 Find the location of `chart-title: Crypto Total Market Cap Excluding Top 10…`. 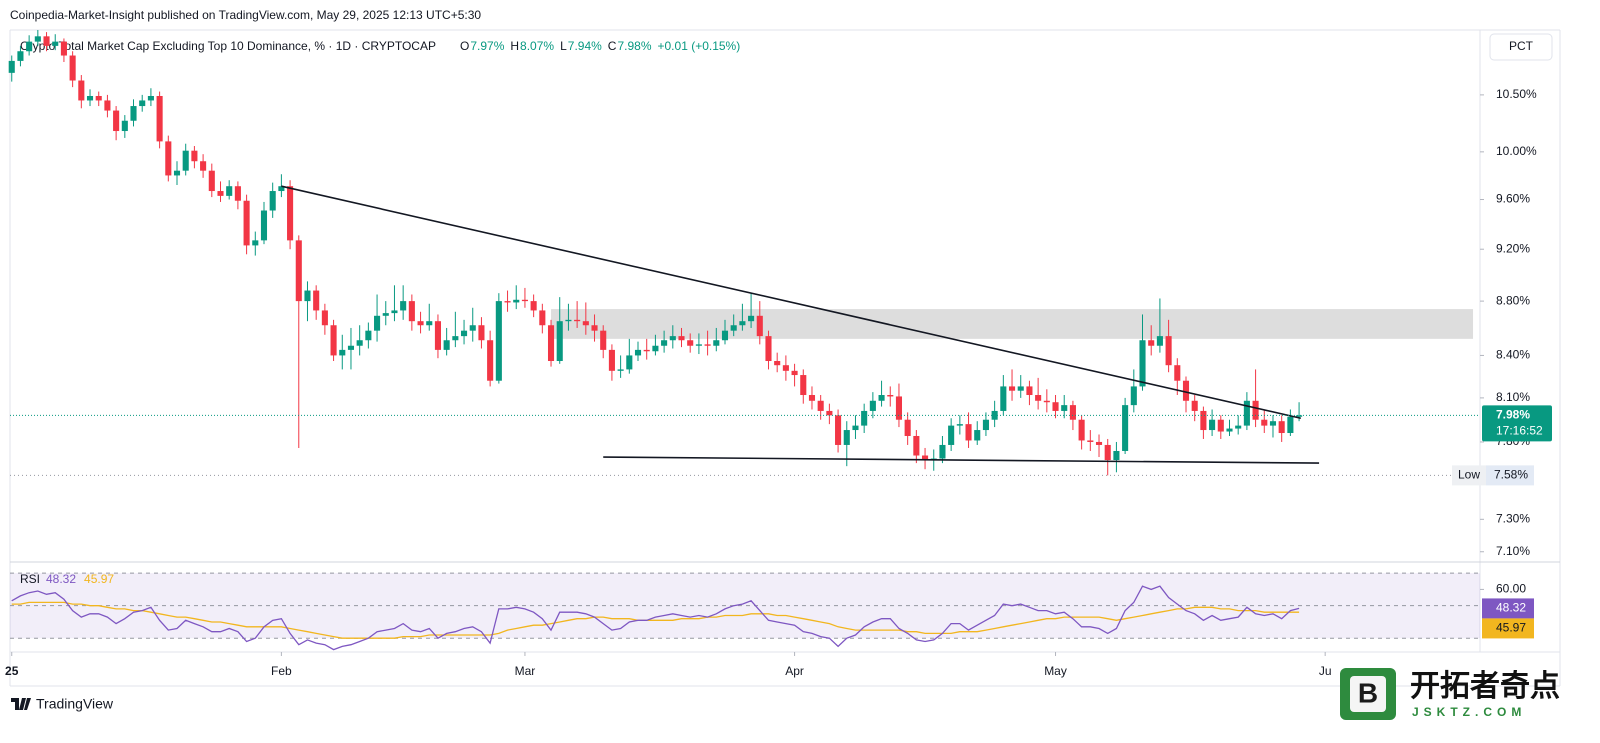

chart-title: Crypto Total Market Cap Excluding Top 10… is located at coordinates (228, 46).